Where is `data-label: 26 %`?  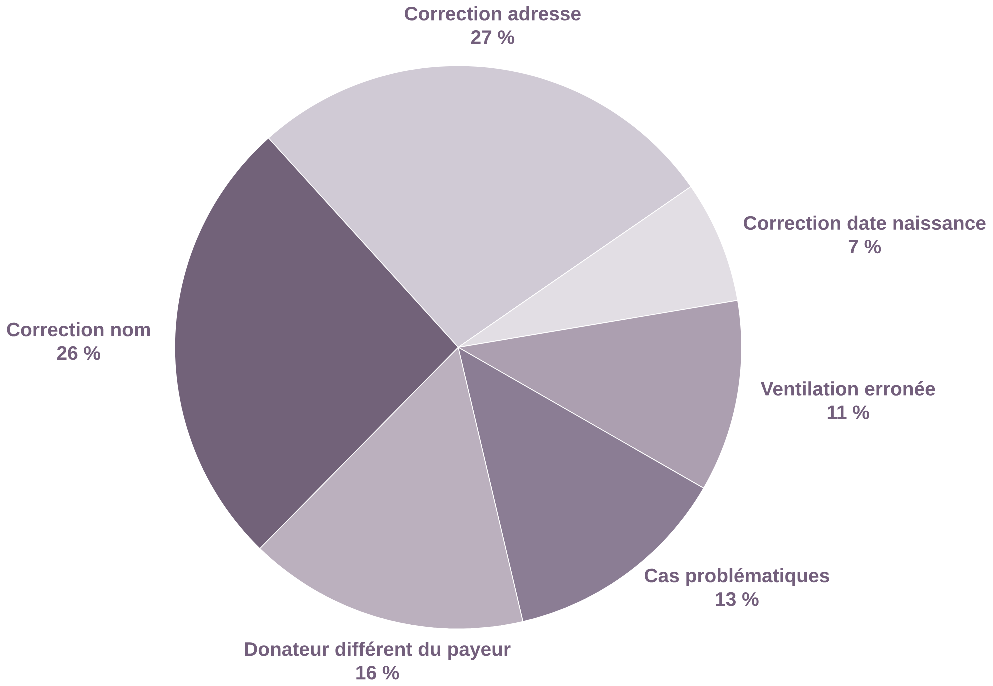
data-label: 26 % is located at coordinates (79, 353).